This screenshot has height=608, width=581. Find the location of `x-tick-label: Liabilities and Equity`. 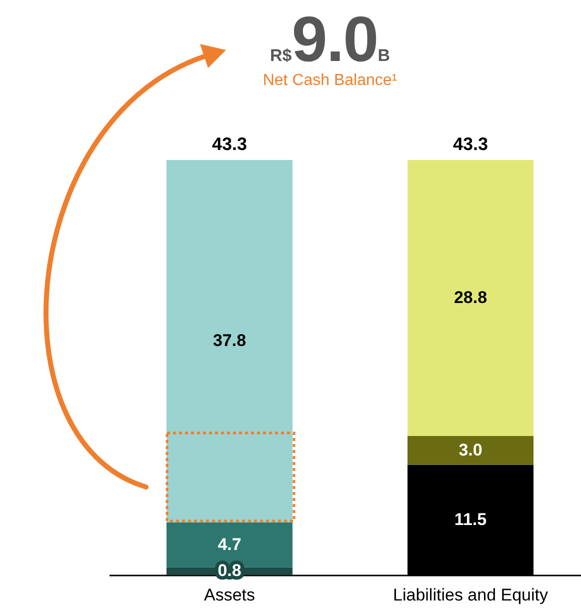

x-tick-label: Liabilities and Equity is located at coordinates (470, 595).